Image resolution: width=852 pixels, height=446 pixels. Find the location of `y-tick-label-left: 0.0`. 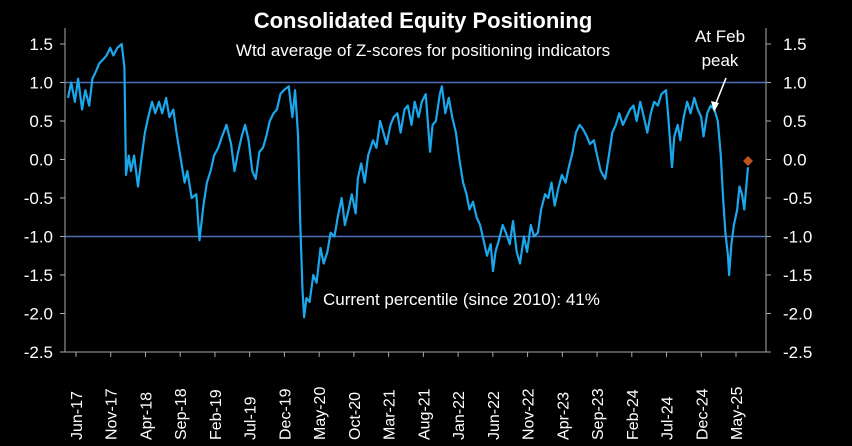

y-tick-label-left: 0.0 is located at coordinates (41, 160).